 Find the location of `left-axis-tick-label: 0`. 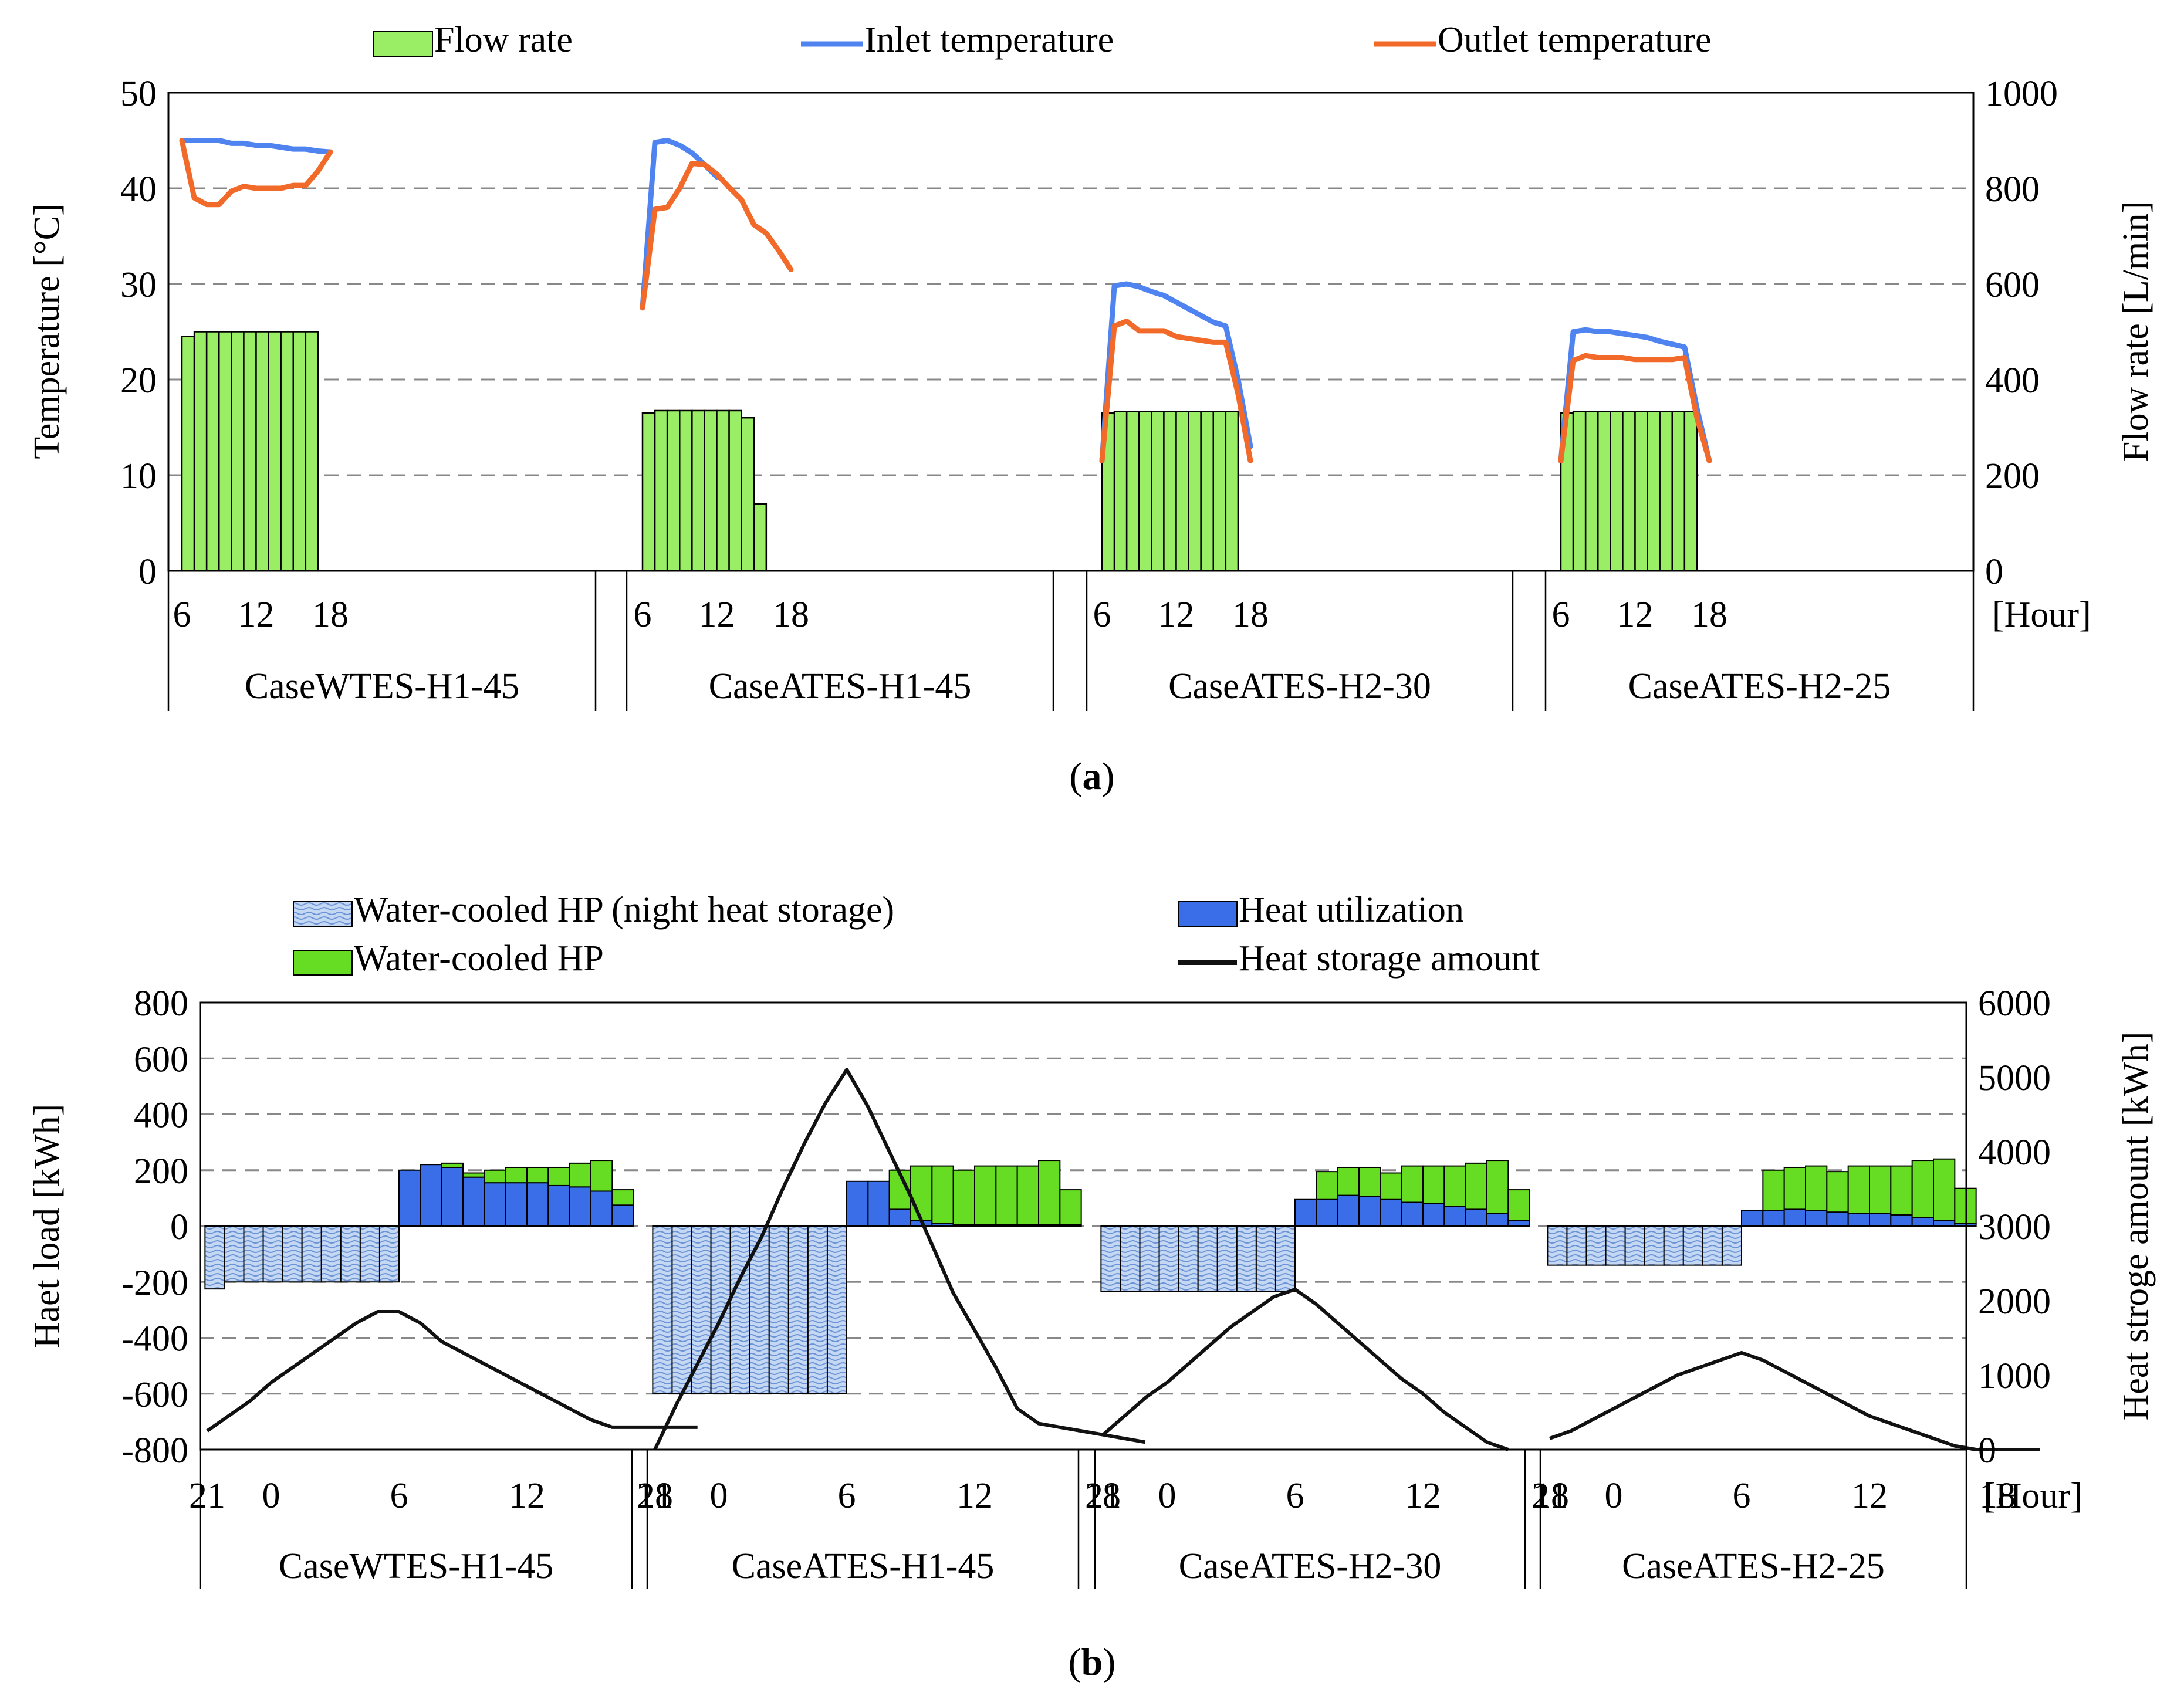

left-axis-tick-label: 0 is located at coordinates (179, 1227).